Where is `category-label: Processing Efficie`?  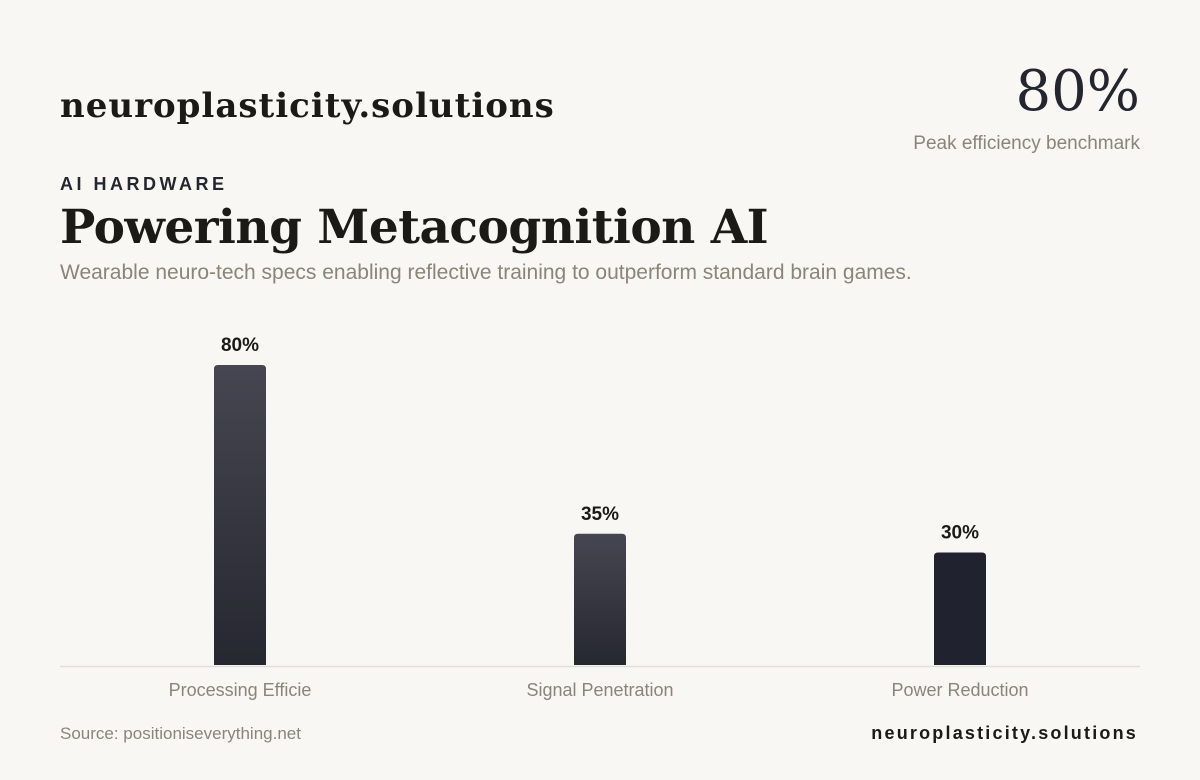 category-label: Processing Efficie is located at coordinates (240, 690).